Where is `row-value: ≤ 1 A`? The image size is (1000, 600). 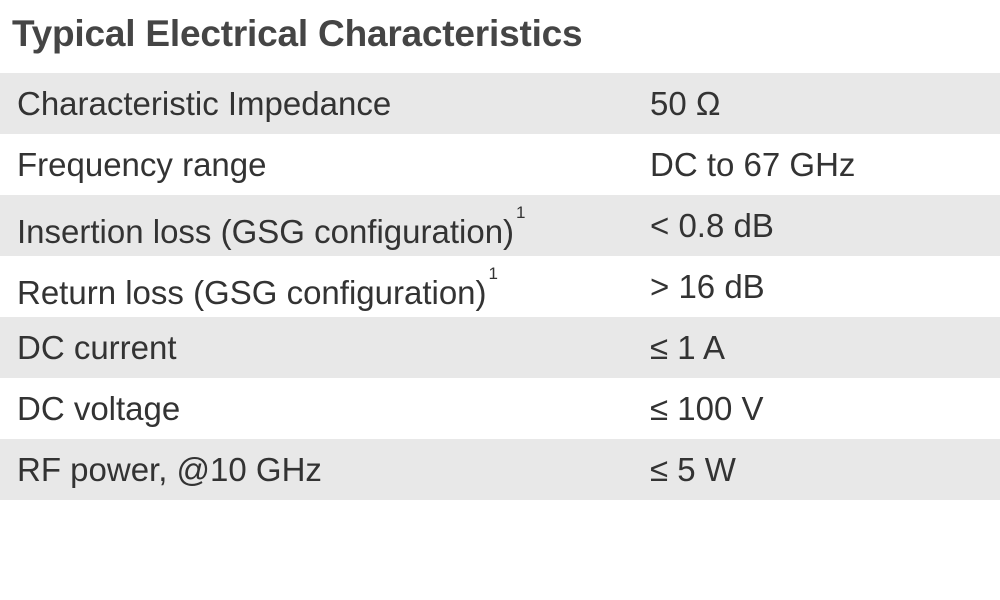 row-value: ≤ 1 A is located at coordinates (687, 347).